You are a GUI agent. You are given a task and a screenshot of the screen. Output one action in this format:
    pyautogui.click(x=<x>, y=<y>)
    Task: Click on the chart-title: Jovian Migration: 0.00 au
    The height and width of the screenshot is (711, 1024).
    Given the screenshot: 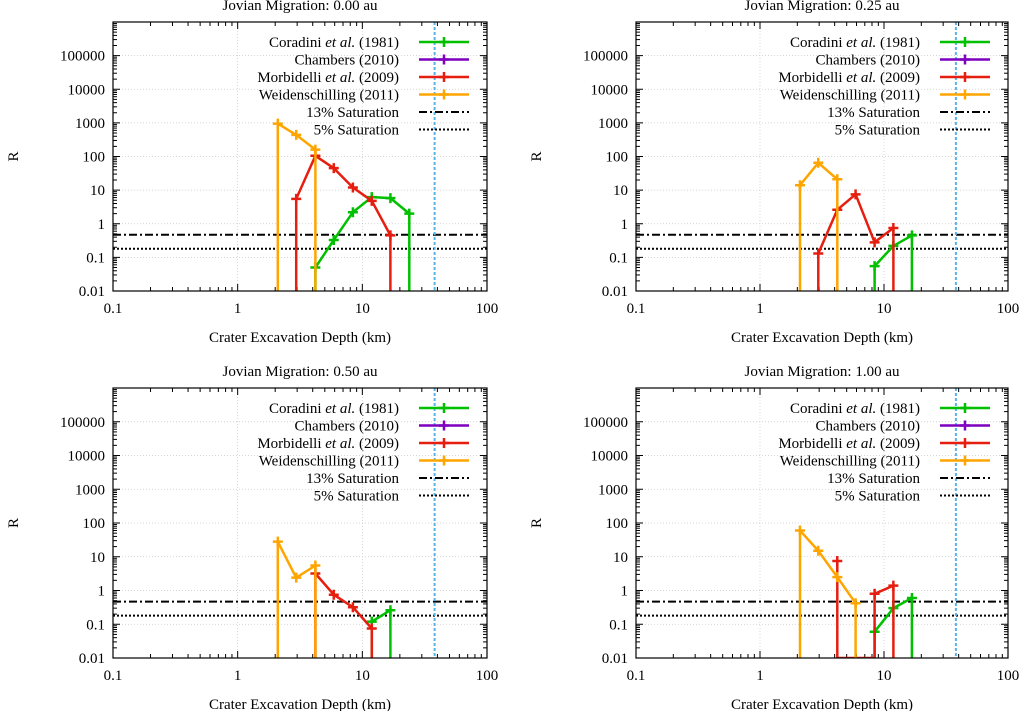 What is the action you would take?
    pyautogui.click(x=300, y=7)
    